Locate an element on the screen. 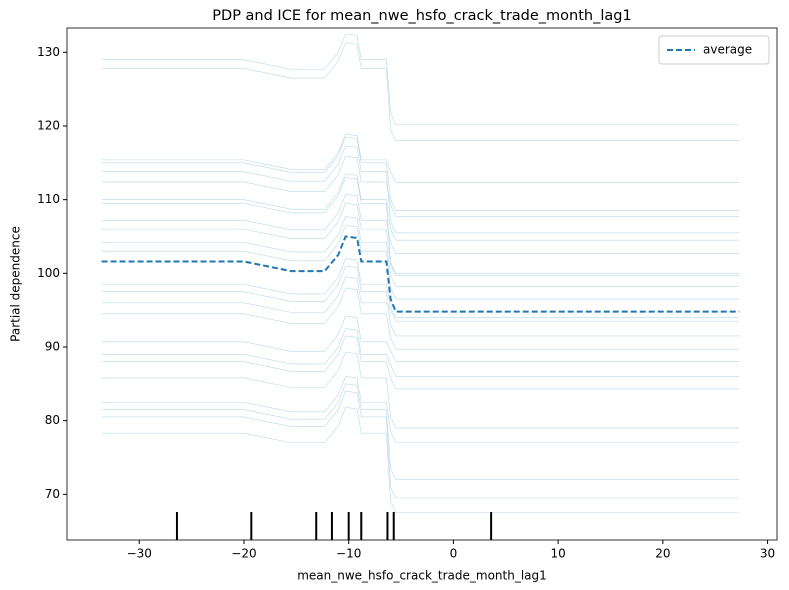  x-axis-label: mean_nwe_hsfo_crack_trade_month_lag1 is located at coordinates (422, 576).